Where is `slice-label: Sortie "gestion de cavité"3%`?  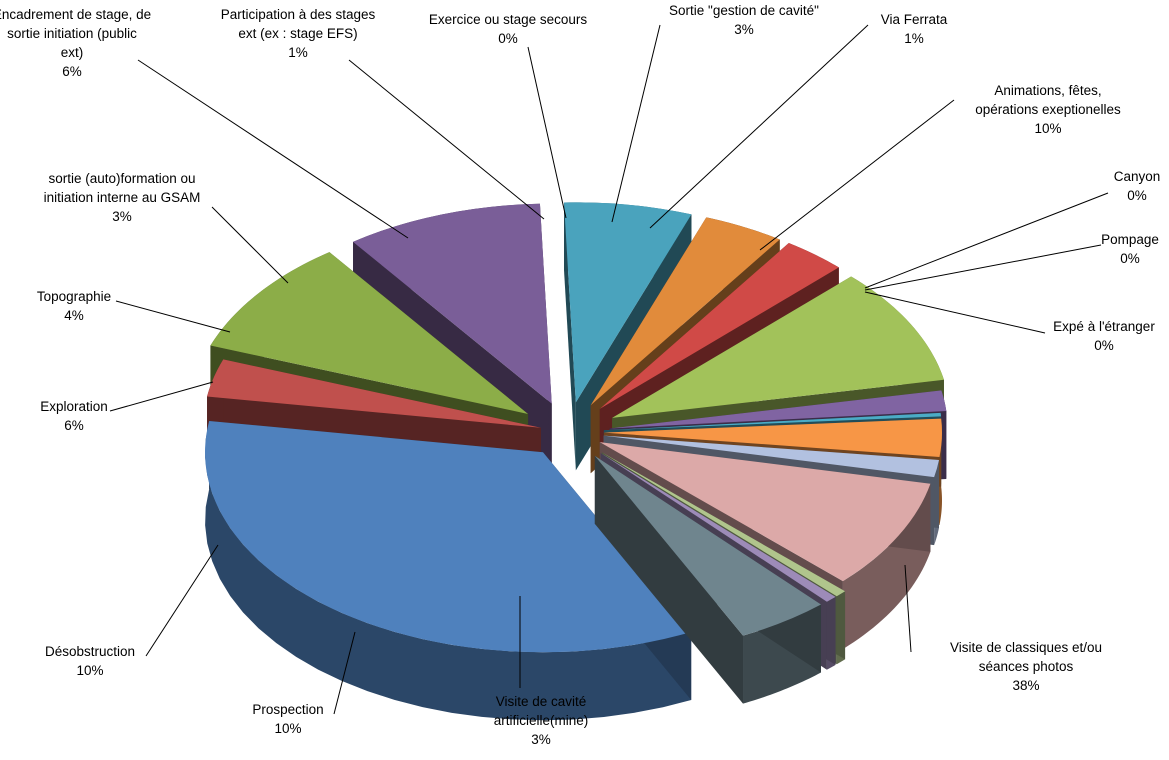 slice-label: Sortie "gestion de cavité"3% is located at coordinates (744, 20).